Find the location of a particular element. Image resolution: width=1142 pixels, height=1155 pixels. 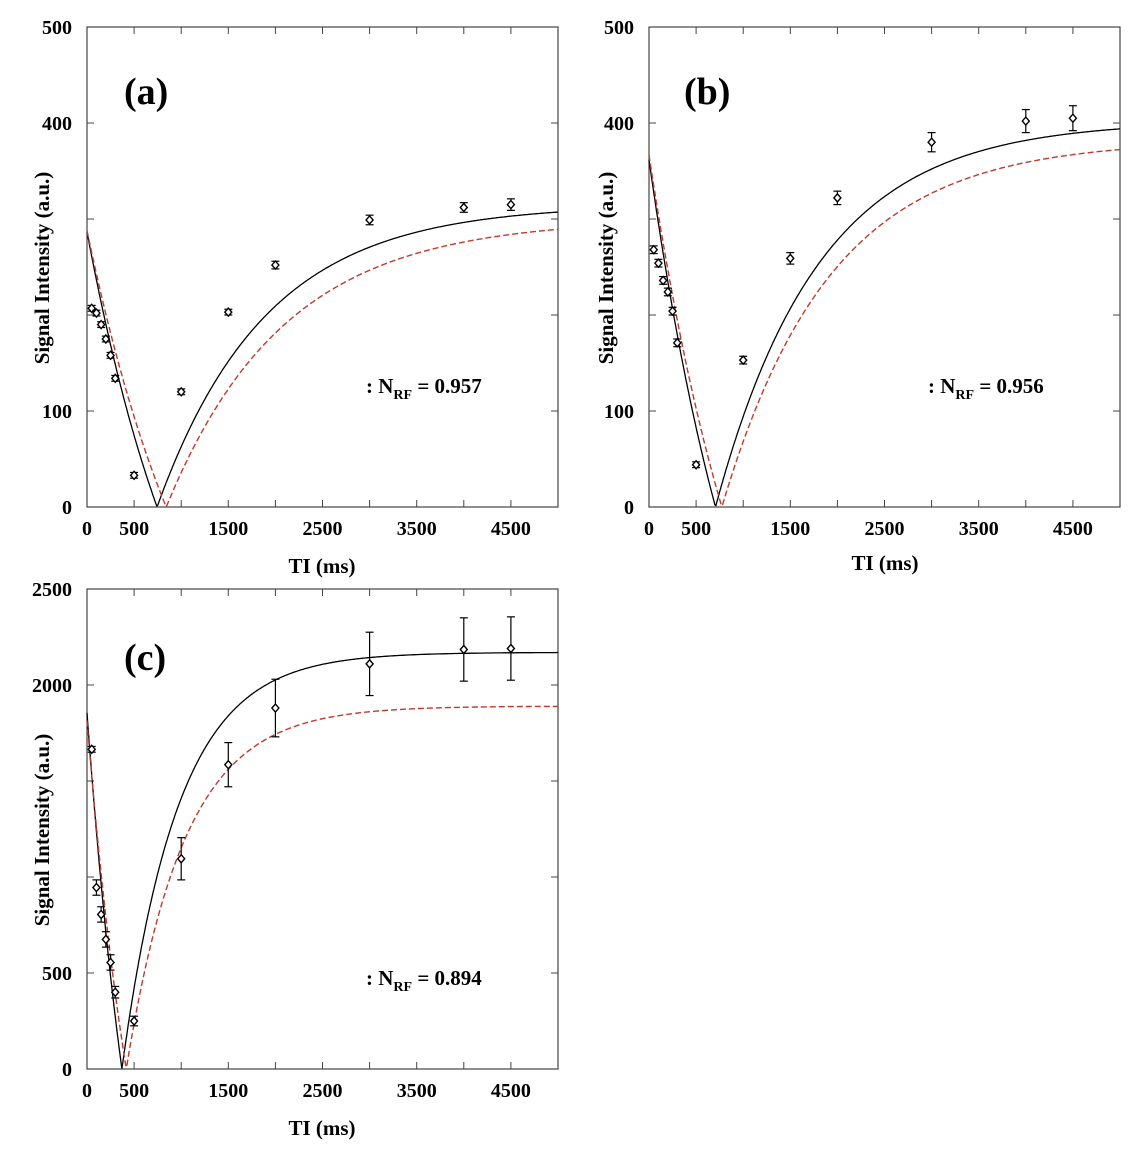

panel-label: (a) is located at coordinates (146, 92).